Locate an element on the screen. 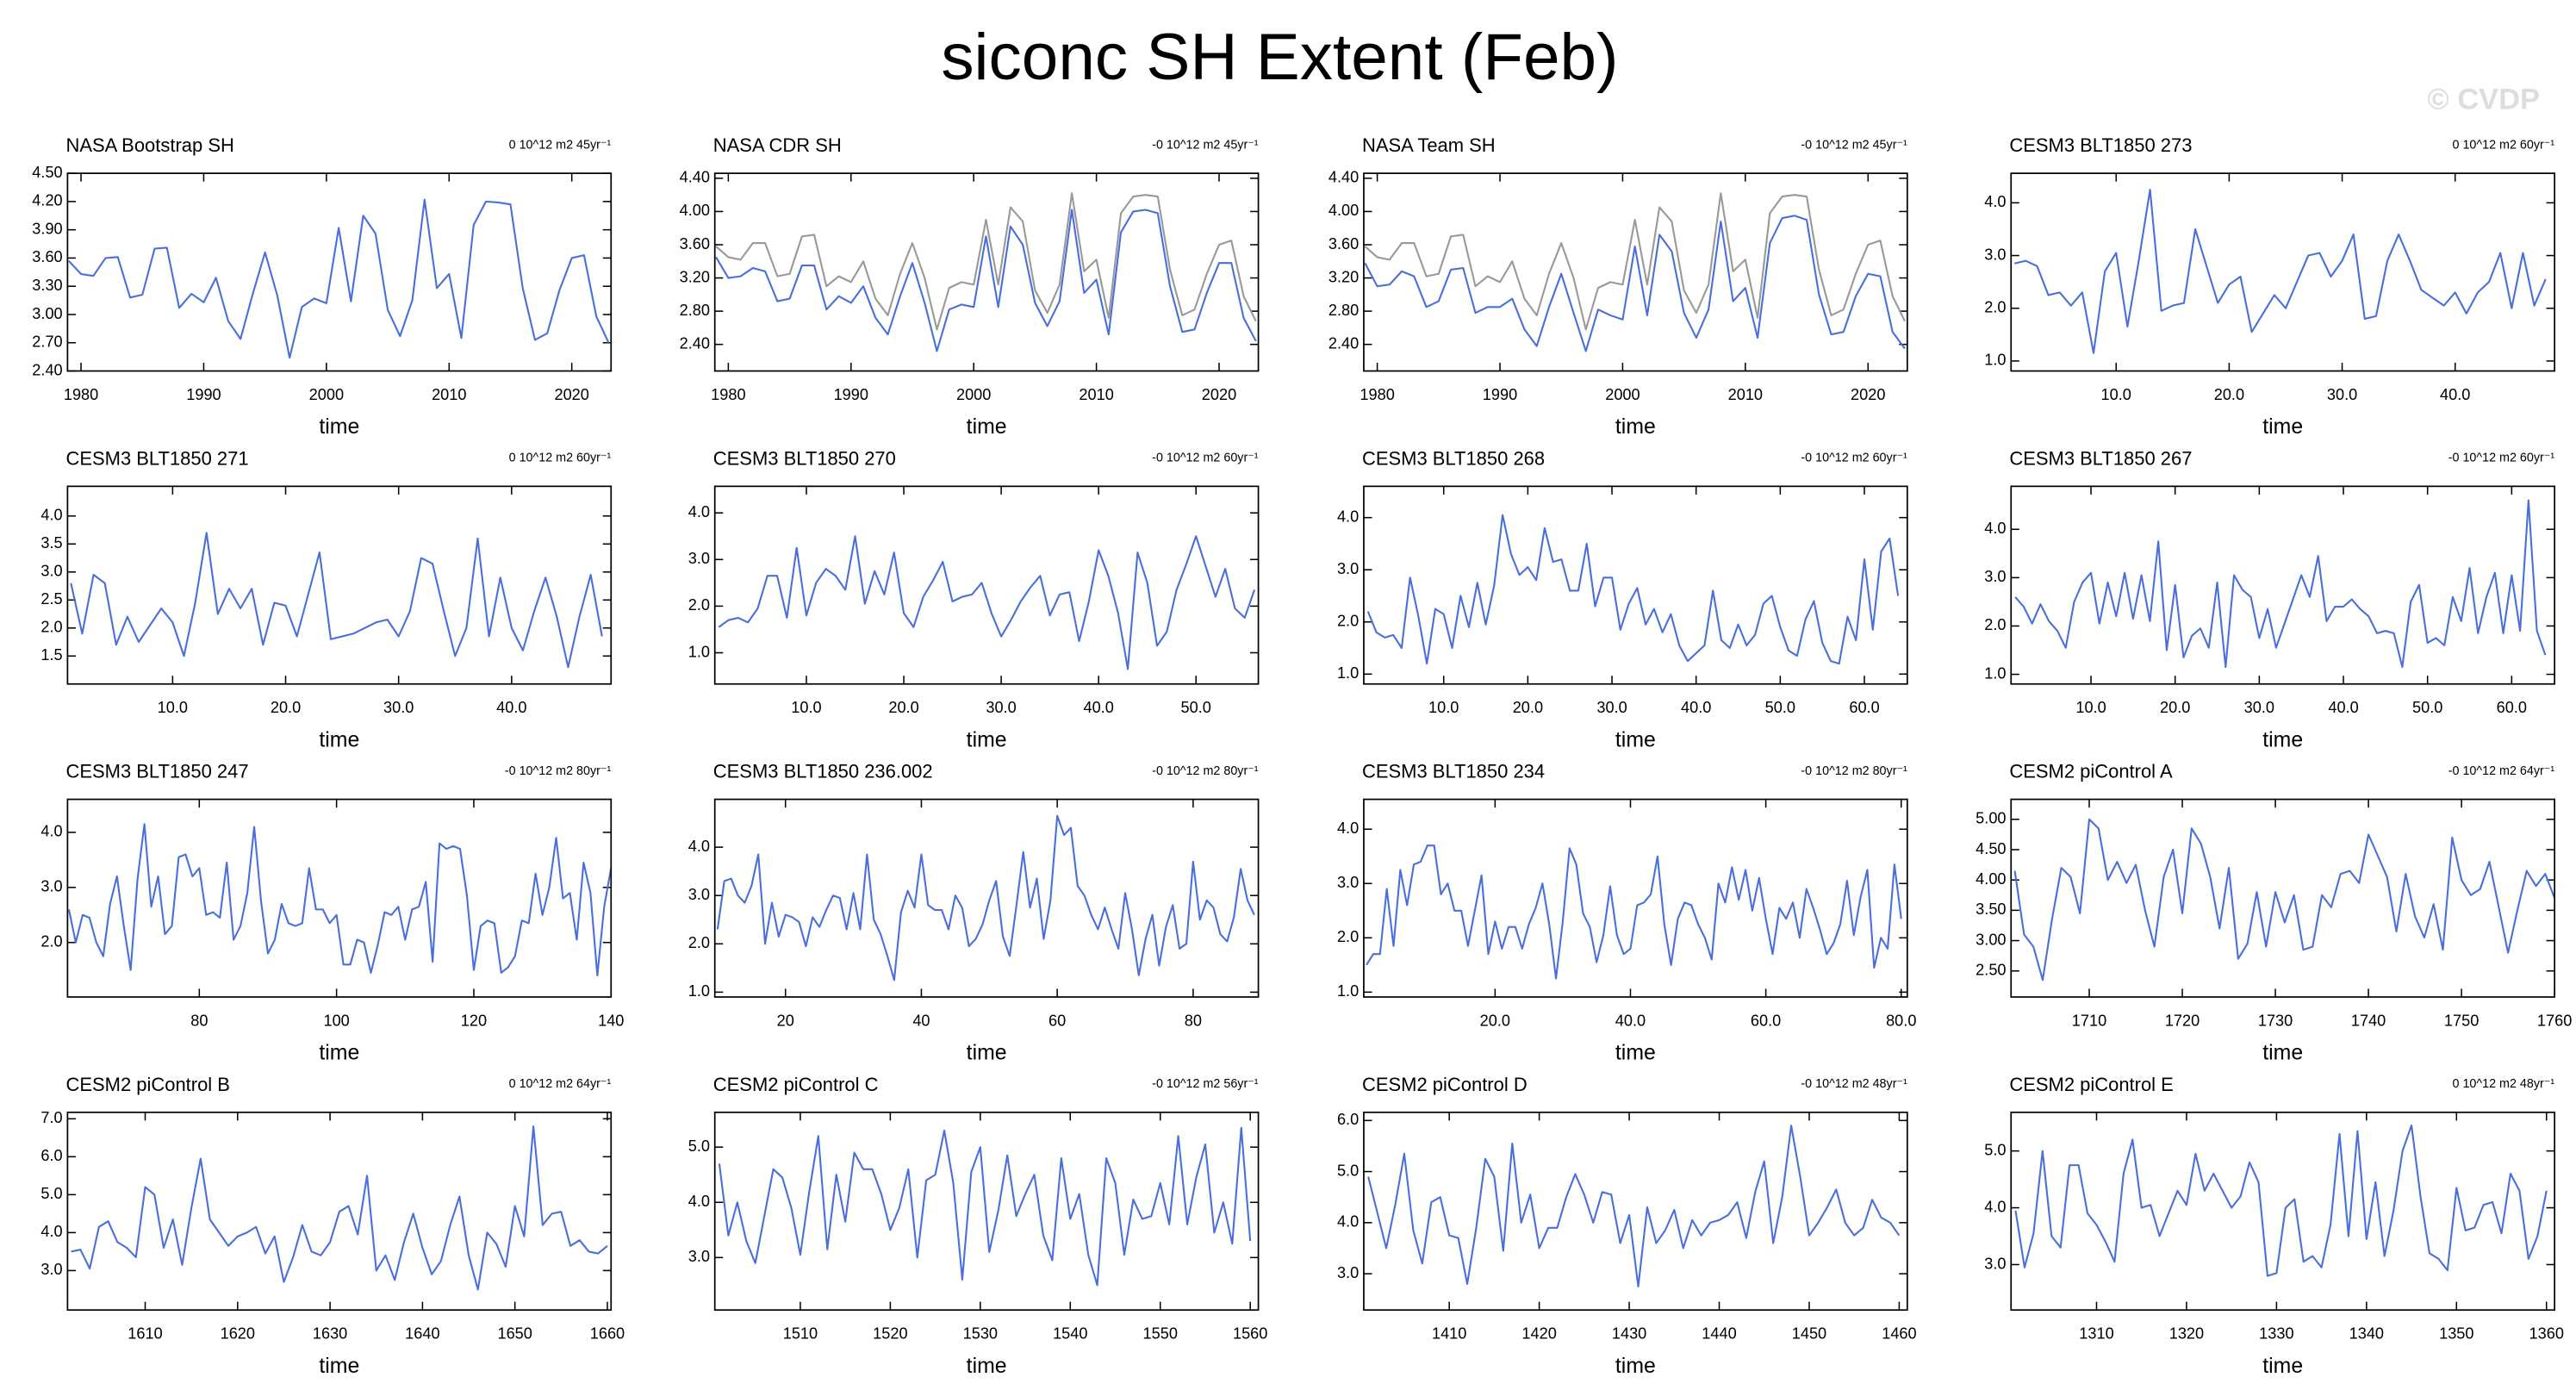  x-tick-label: 1410 is located at coordinates (1449, 1334).